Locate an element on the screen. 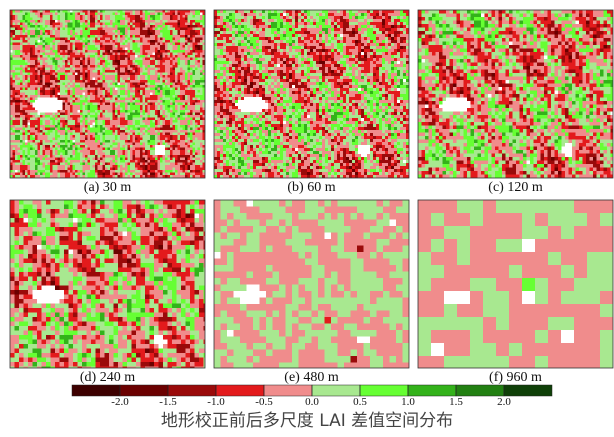 The image size is (614, 437). colorbar-tick-label: 0.0 is located at coordinates (312, 402).